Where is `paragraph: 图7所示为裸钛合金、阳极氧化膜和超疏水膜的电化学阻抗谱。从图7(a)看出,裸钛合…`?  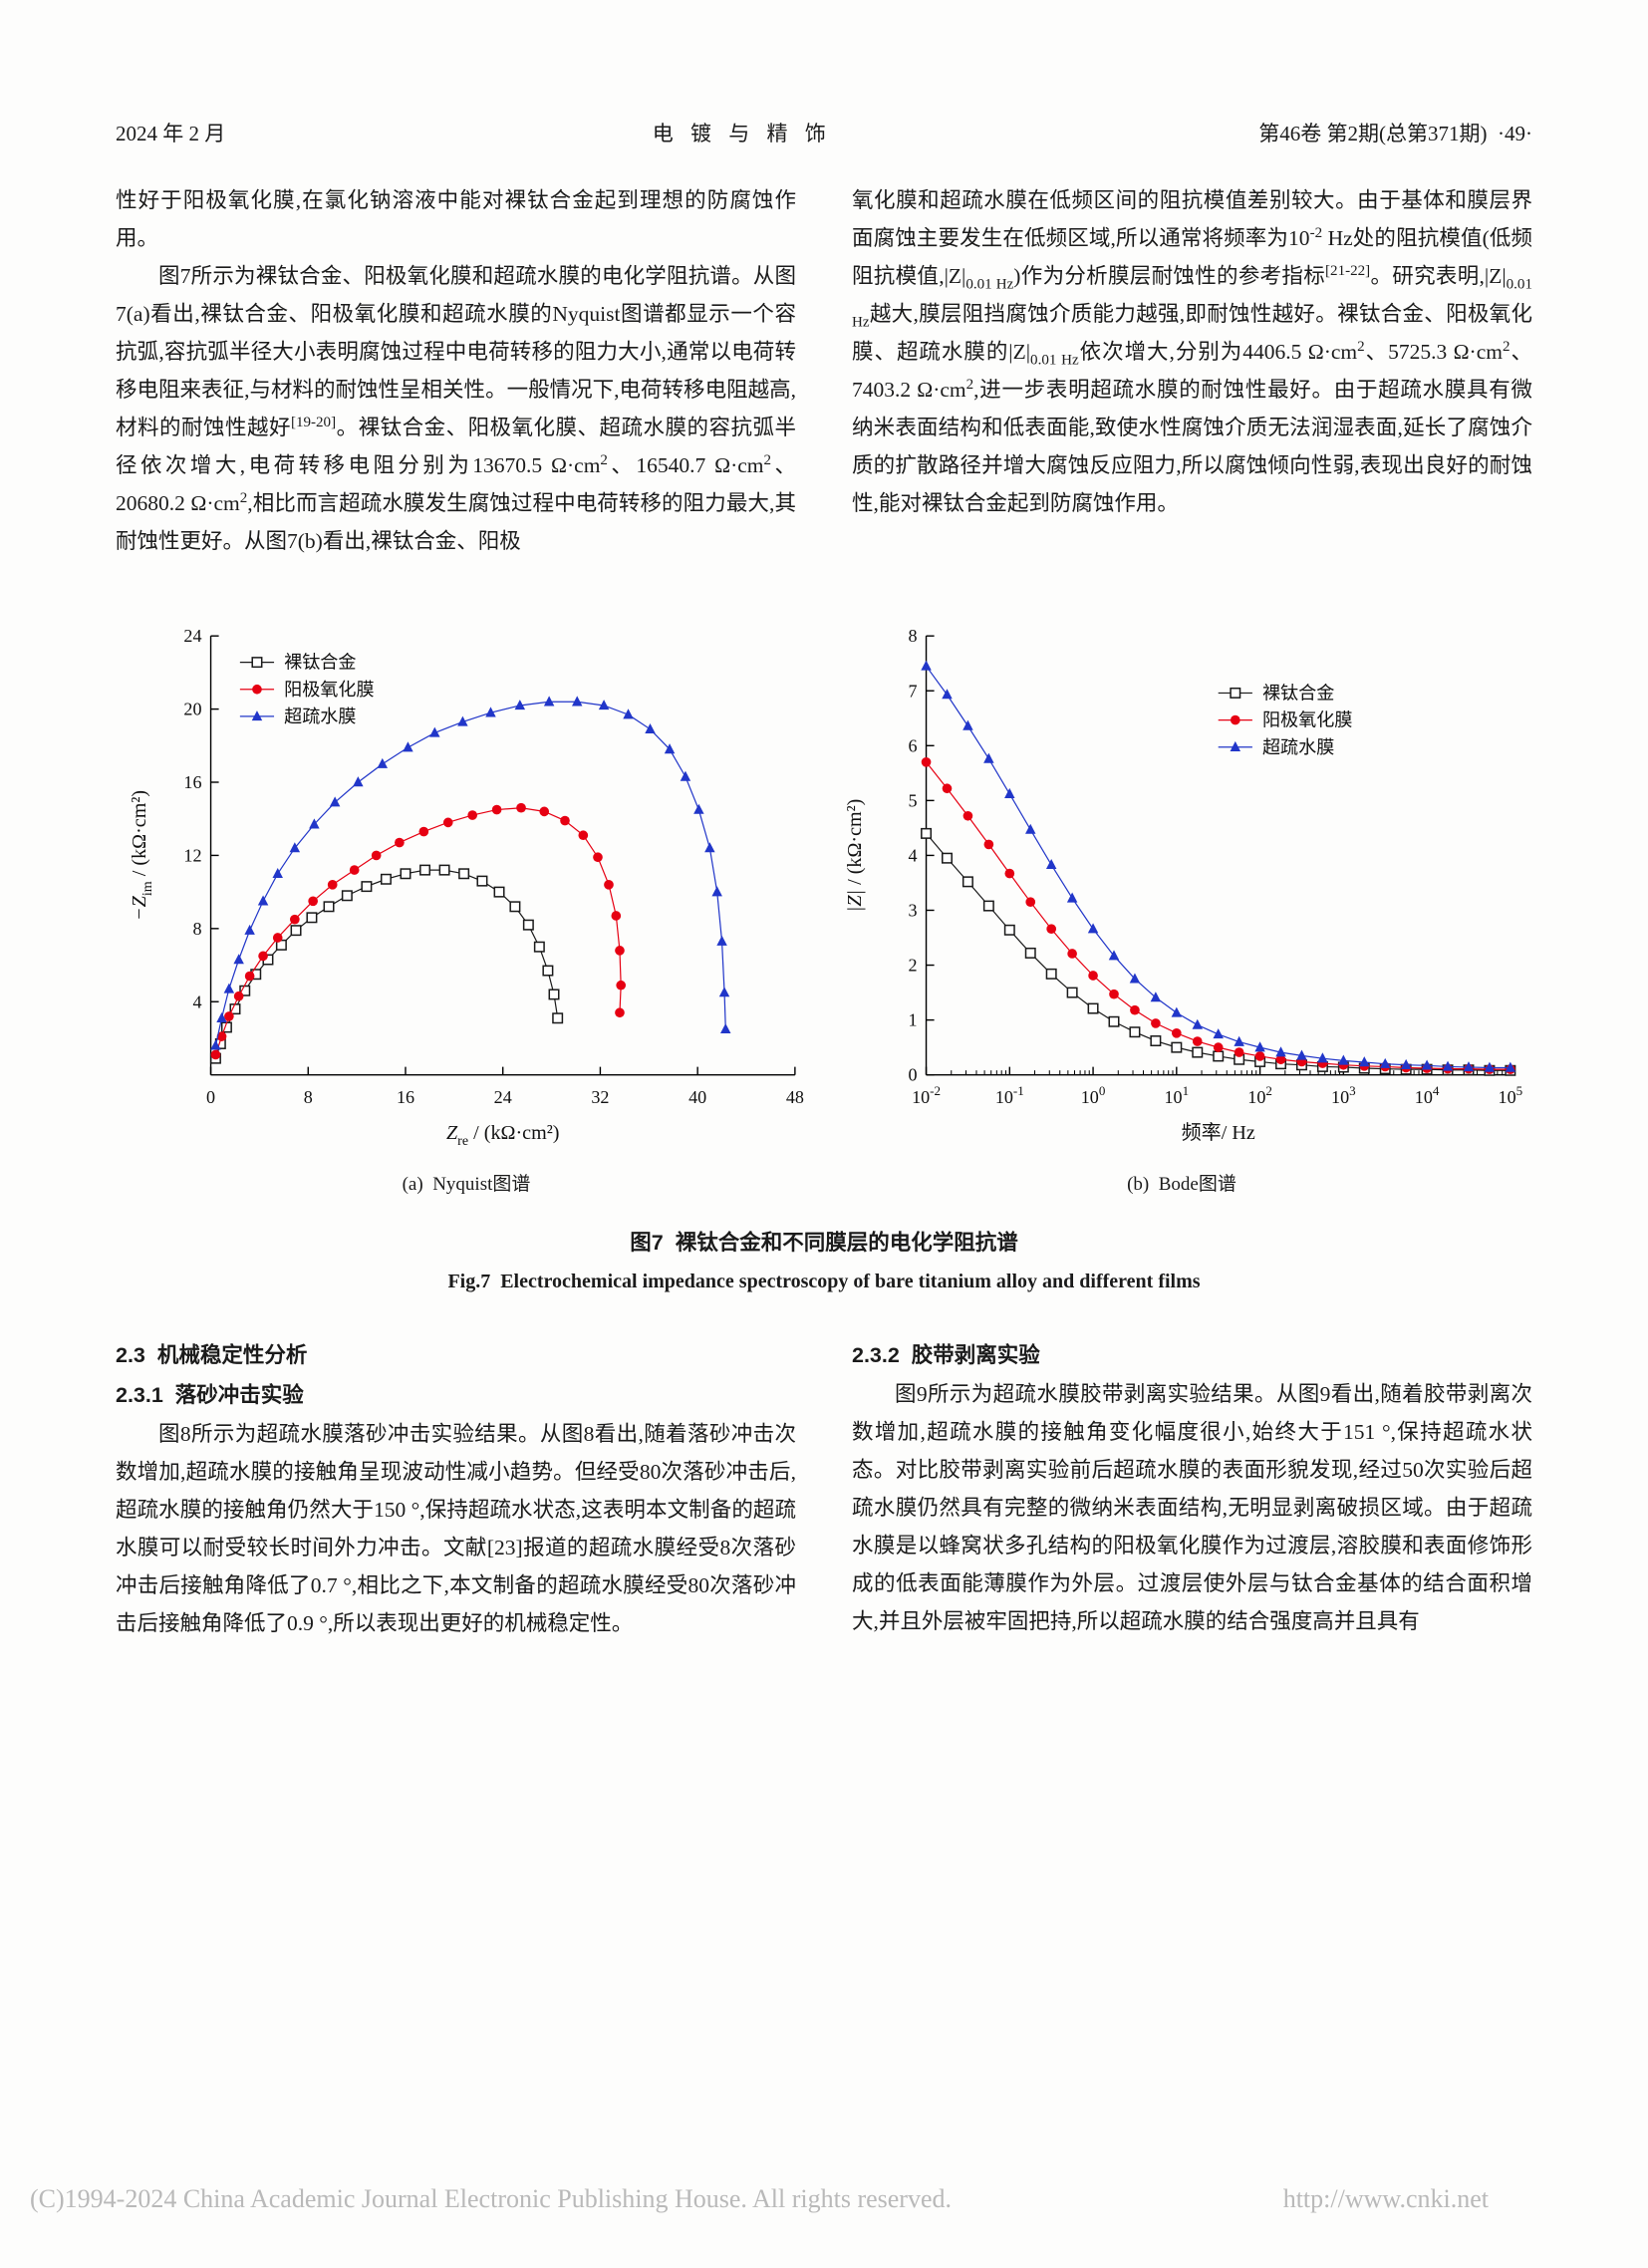
paragraph: 图7所示为裸钛合金、阳极氧化膜和超疏水膜的电化学阻抗谱。从图7(a)看出,裸钛合… is located at coordinates (456, 409).